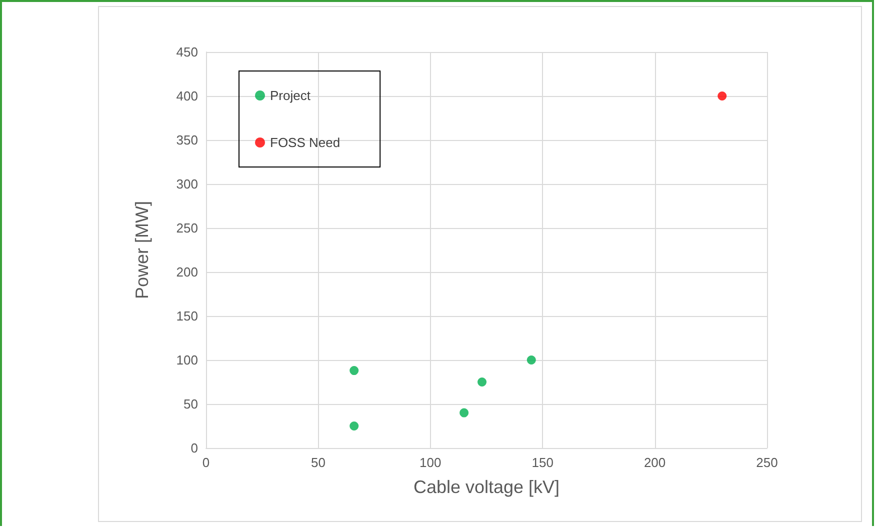  Describe the element at coordinates (187, 96) in the screenshot. I see `y-tick-label: 400` at that location.